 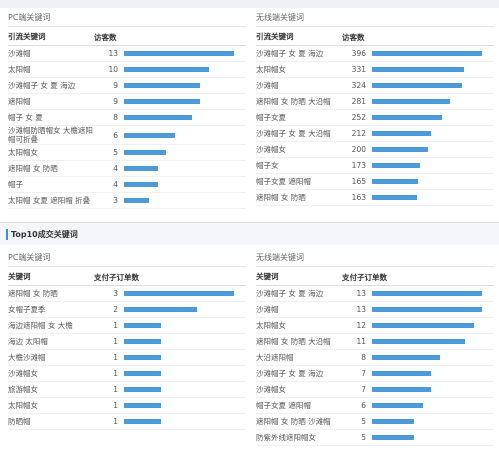 What do you see at coordinates (293, 133) in the screenshot?
I see `keyword: 沙滩帽子 女 夏 大沿帽` at bounding box center [293, 133].